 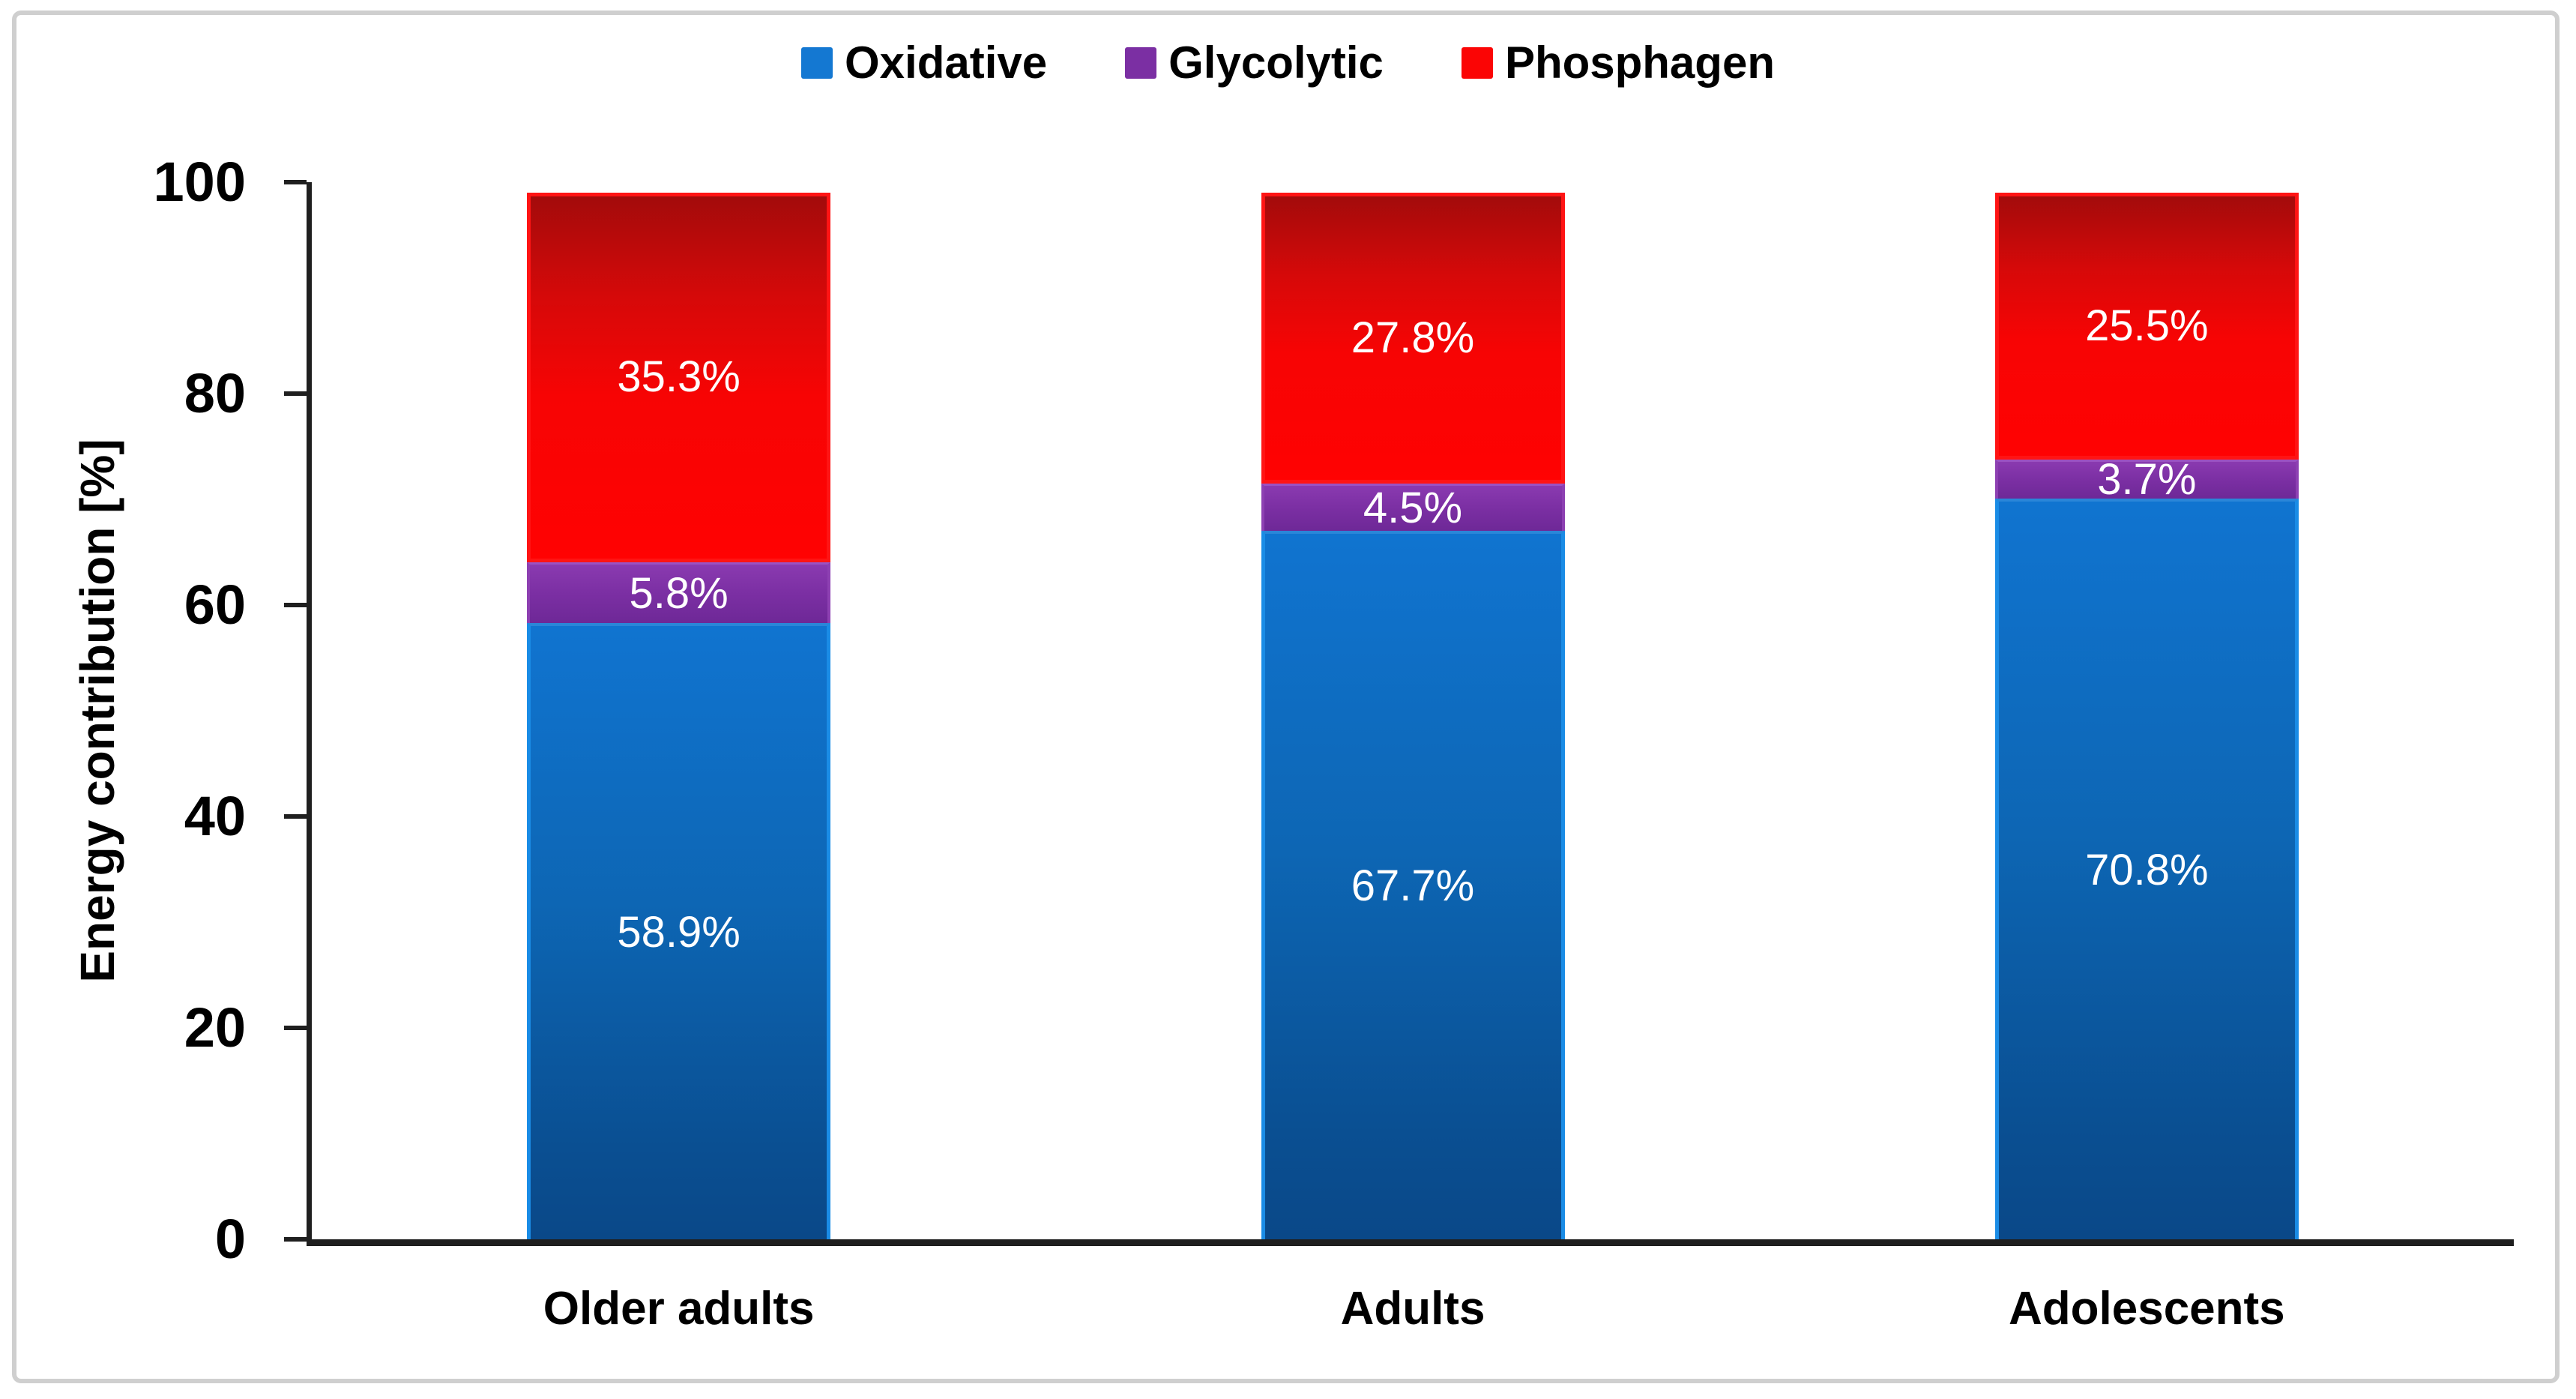 I want to click on segment-value-label: 27.8%, so click(x=1413, y=338).